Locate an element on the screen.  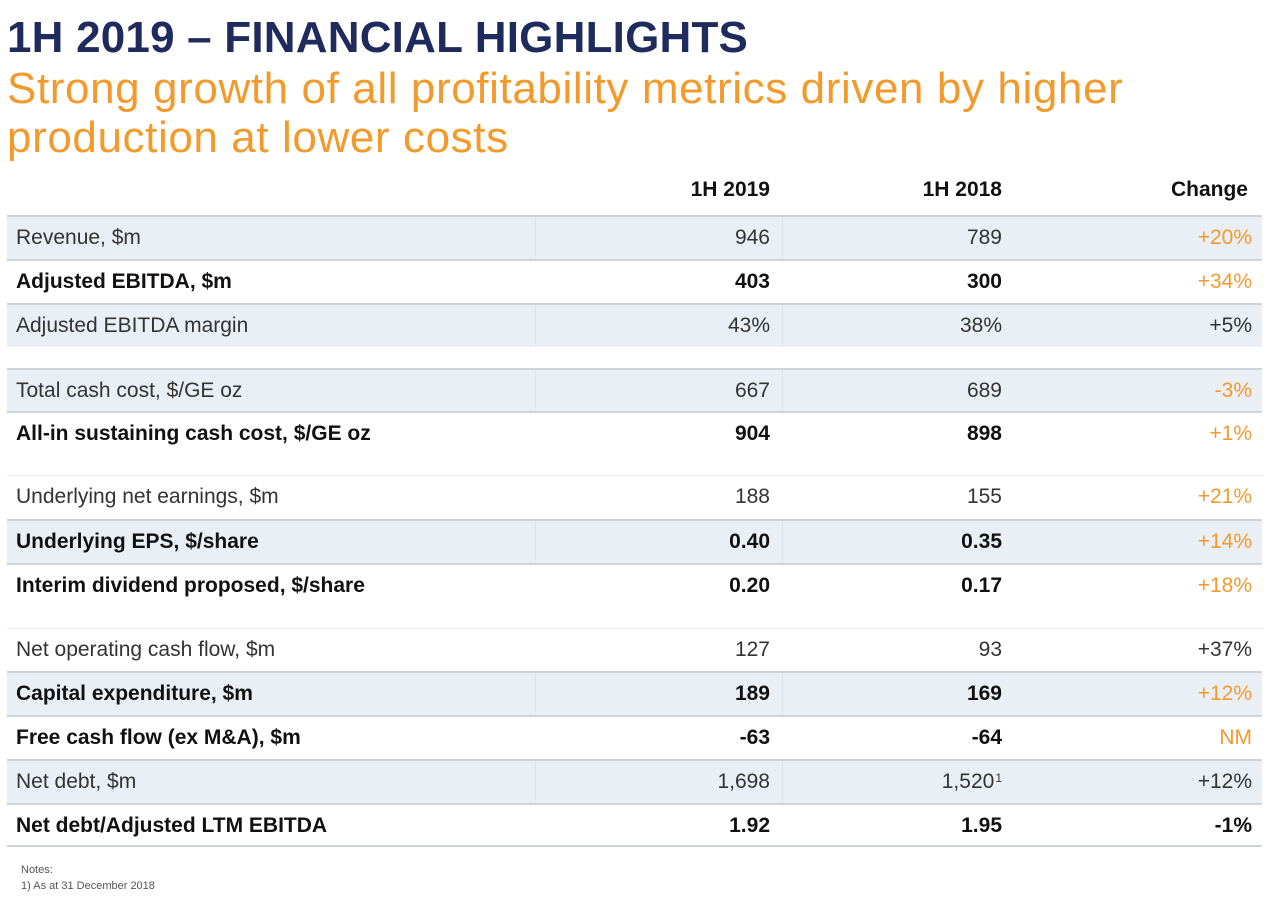
table-row: Adjusted EBITDA margin 43% 38% +5% is located at coordinates (634, 325).